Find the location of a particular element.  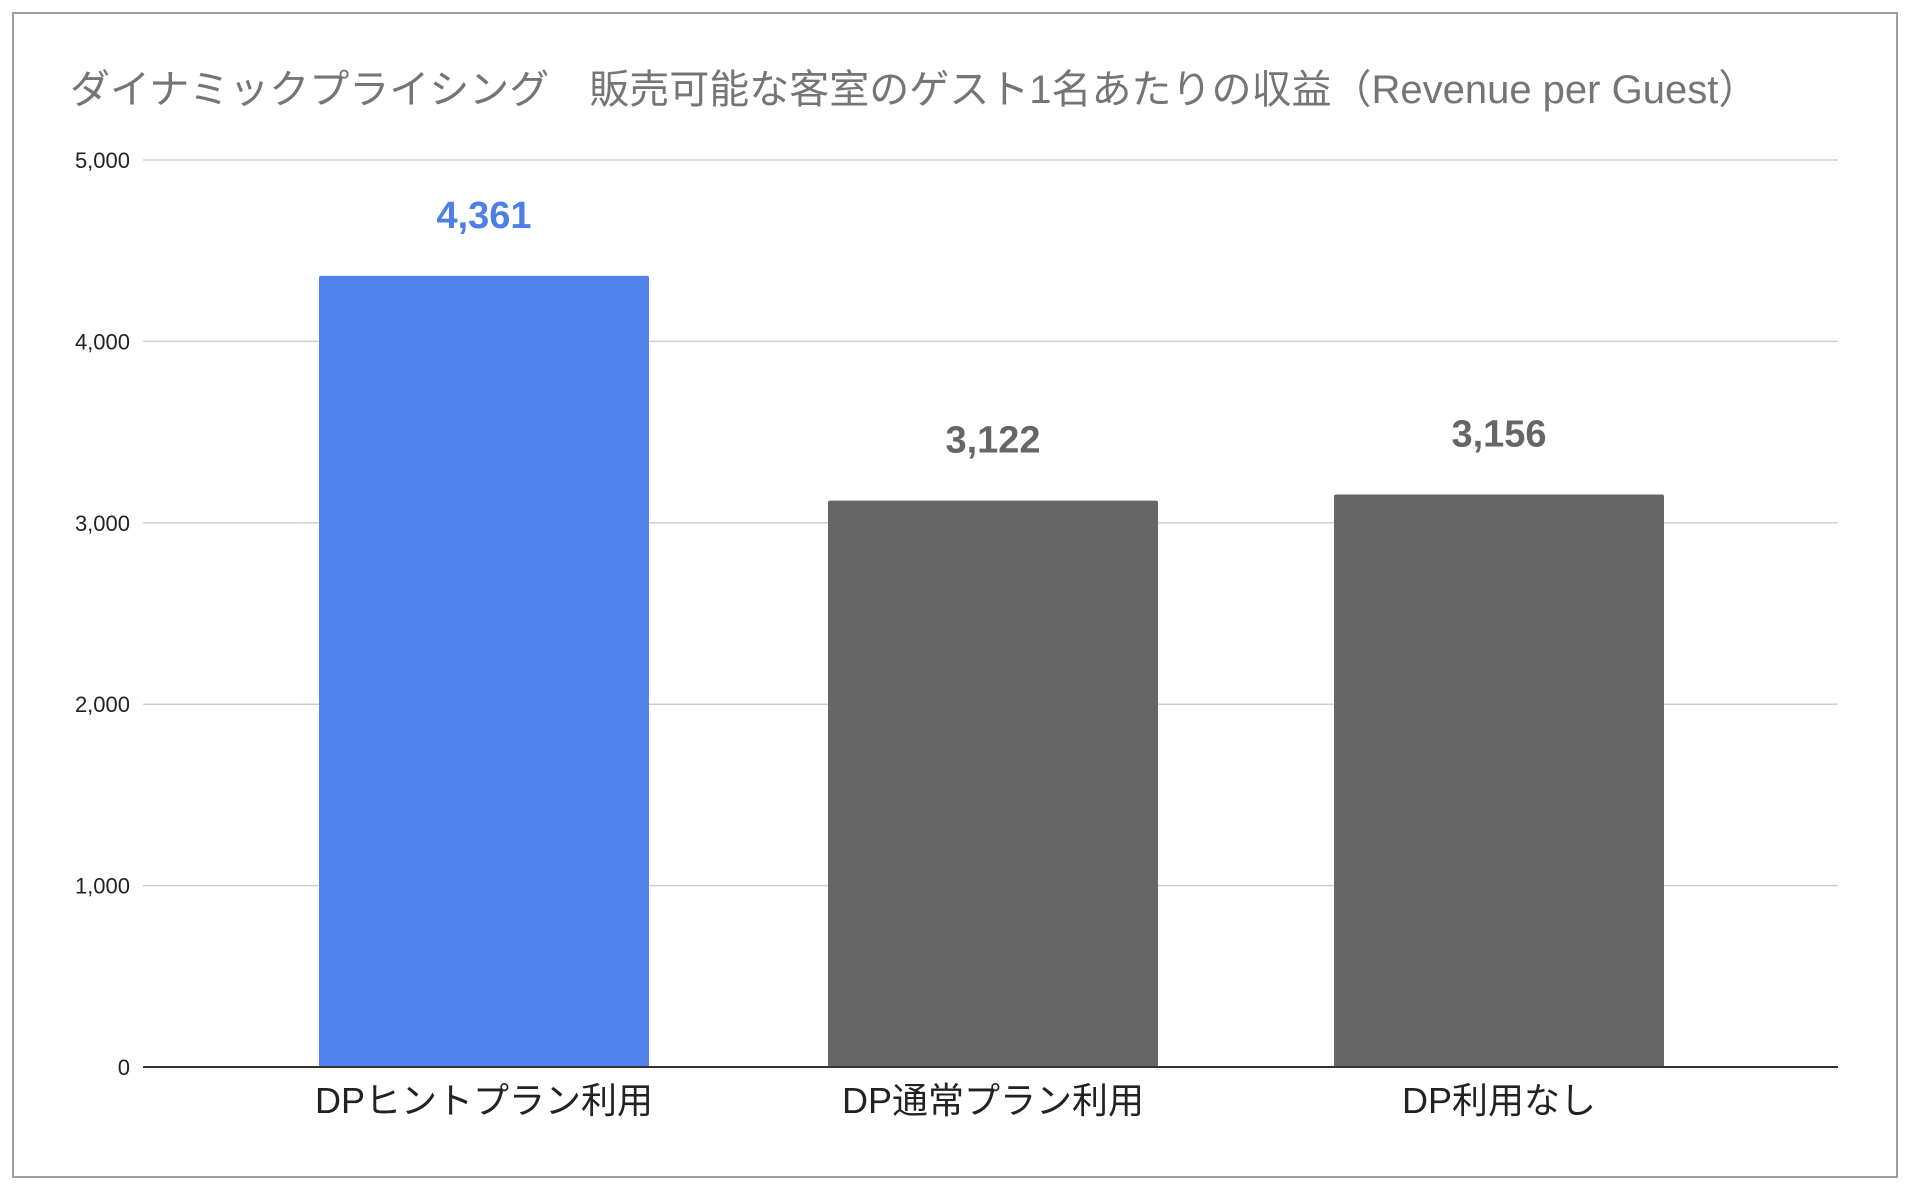

y-tick-label: 0 is located at coordinates (124, 1067).